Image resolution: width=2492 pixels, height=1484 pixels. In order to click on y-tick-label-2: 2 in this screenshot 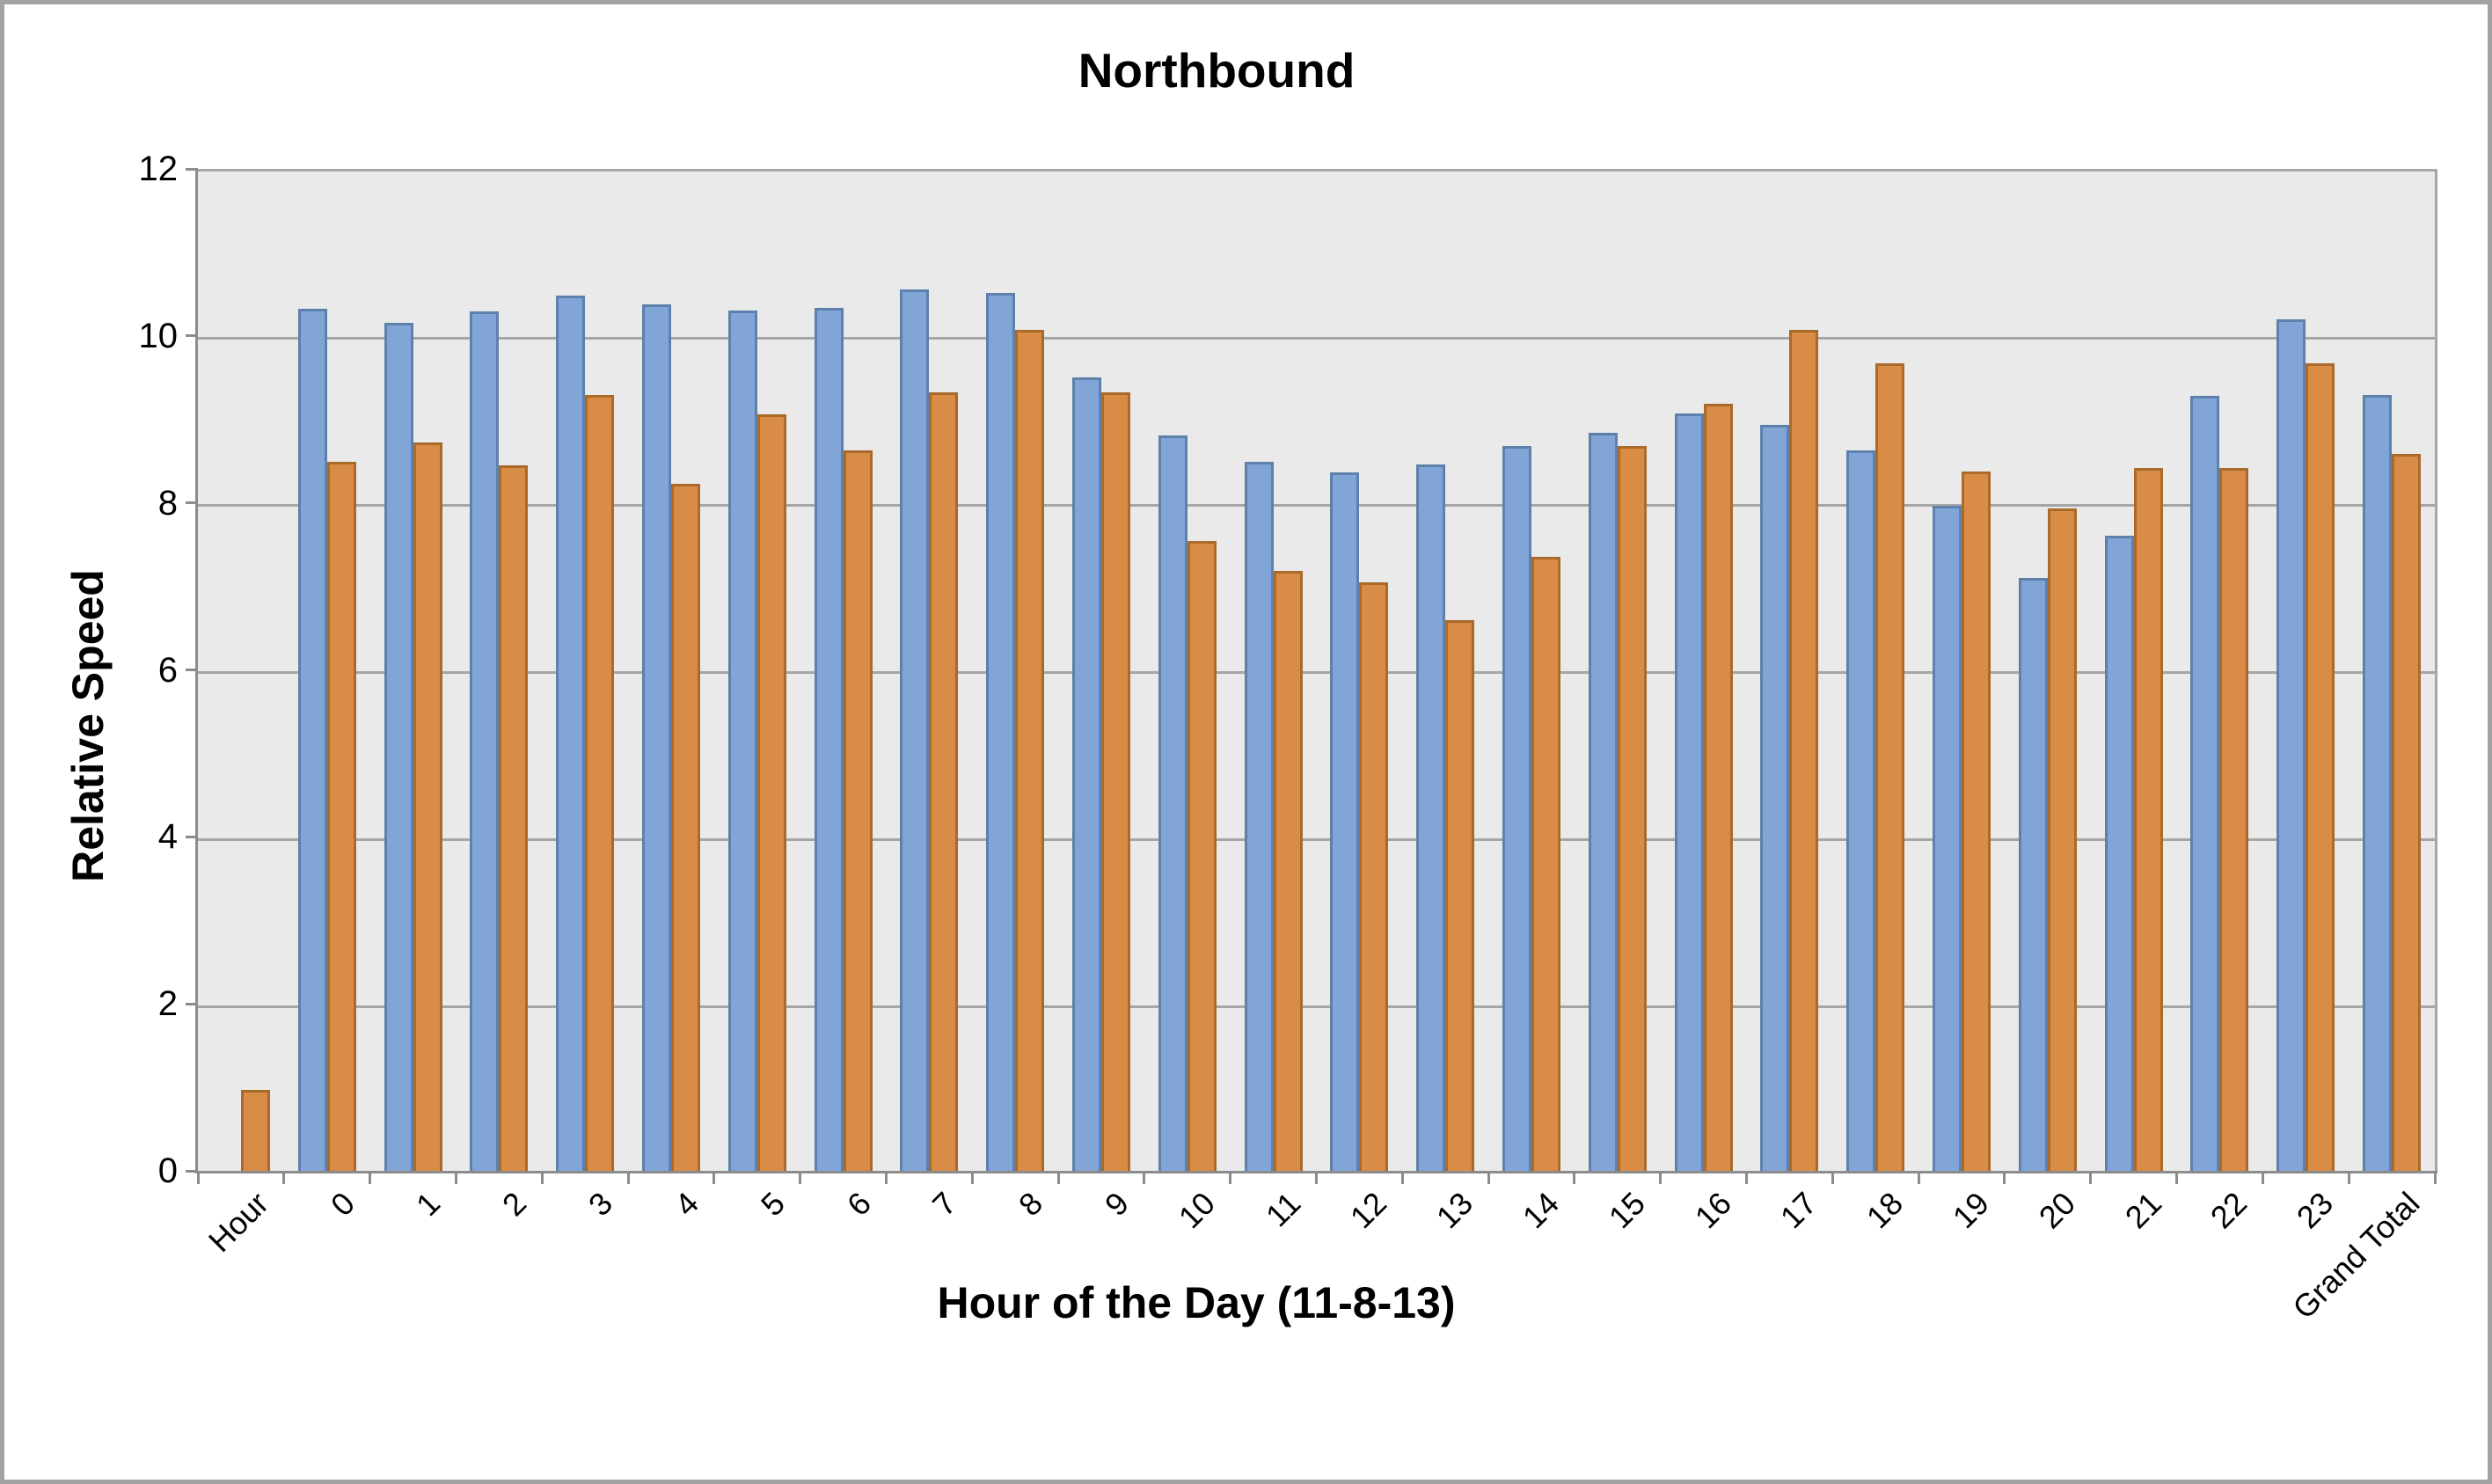, I will do `click(167, 1004)`.